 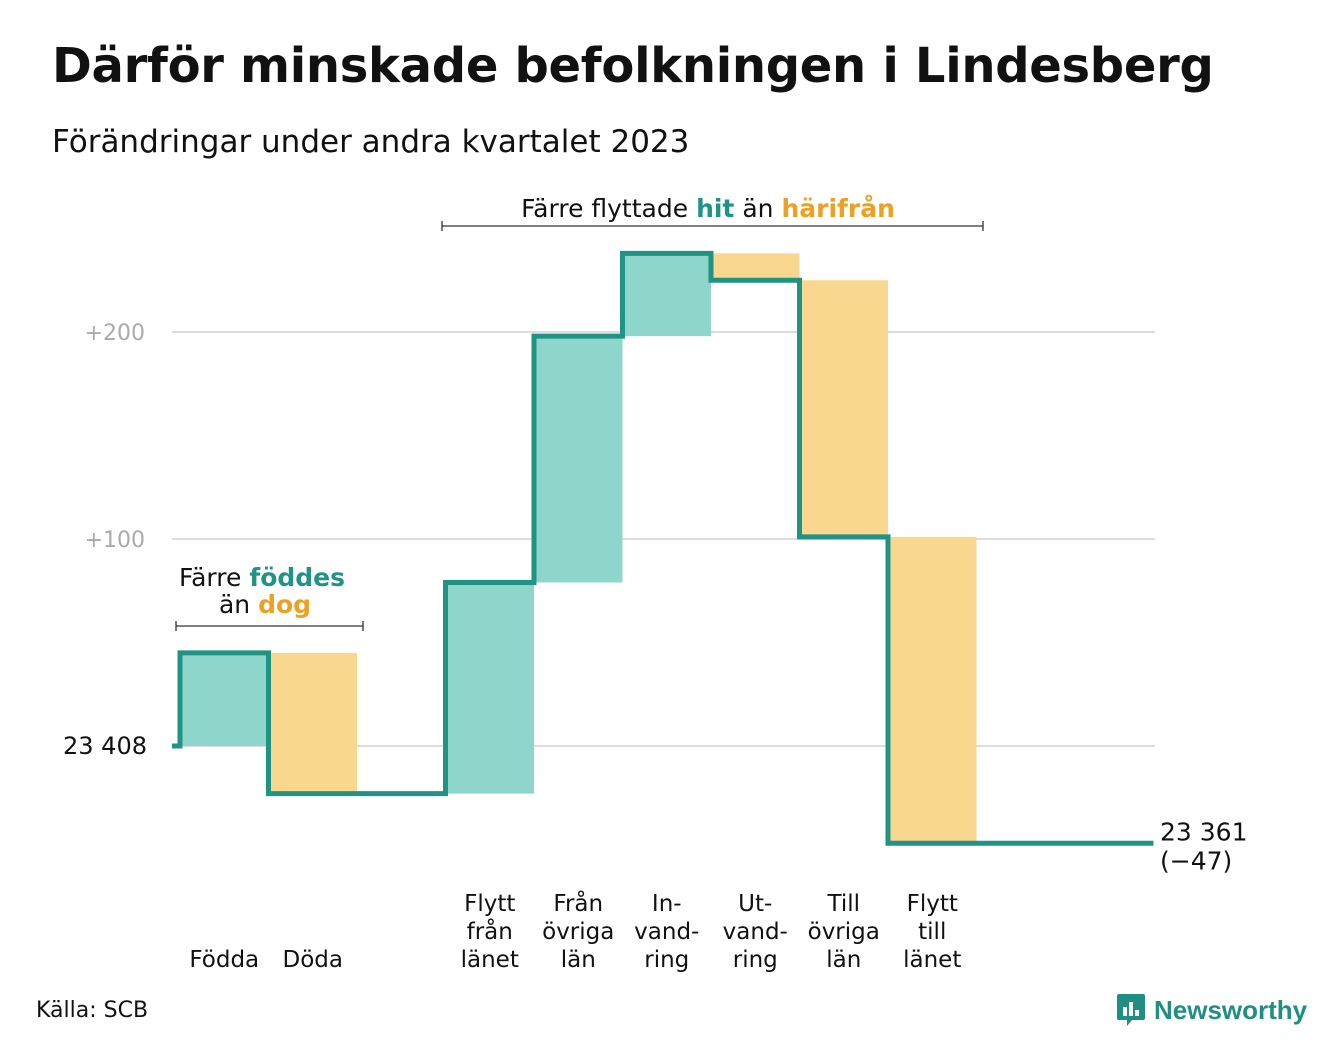 I want to click on annotation-text: Färre flyttade, so click(x=608, y=208).